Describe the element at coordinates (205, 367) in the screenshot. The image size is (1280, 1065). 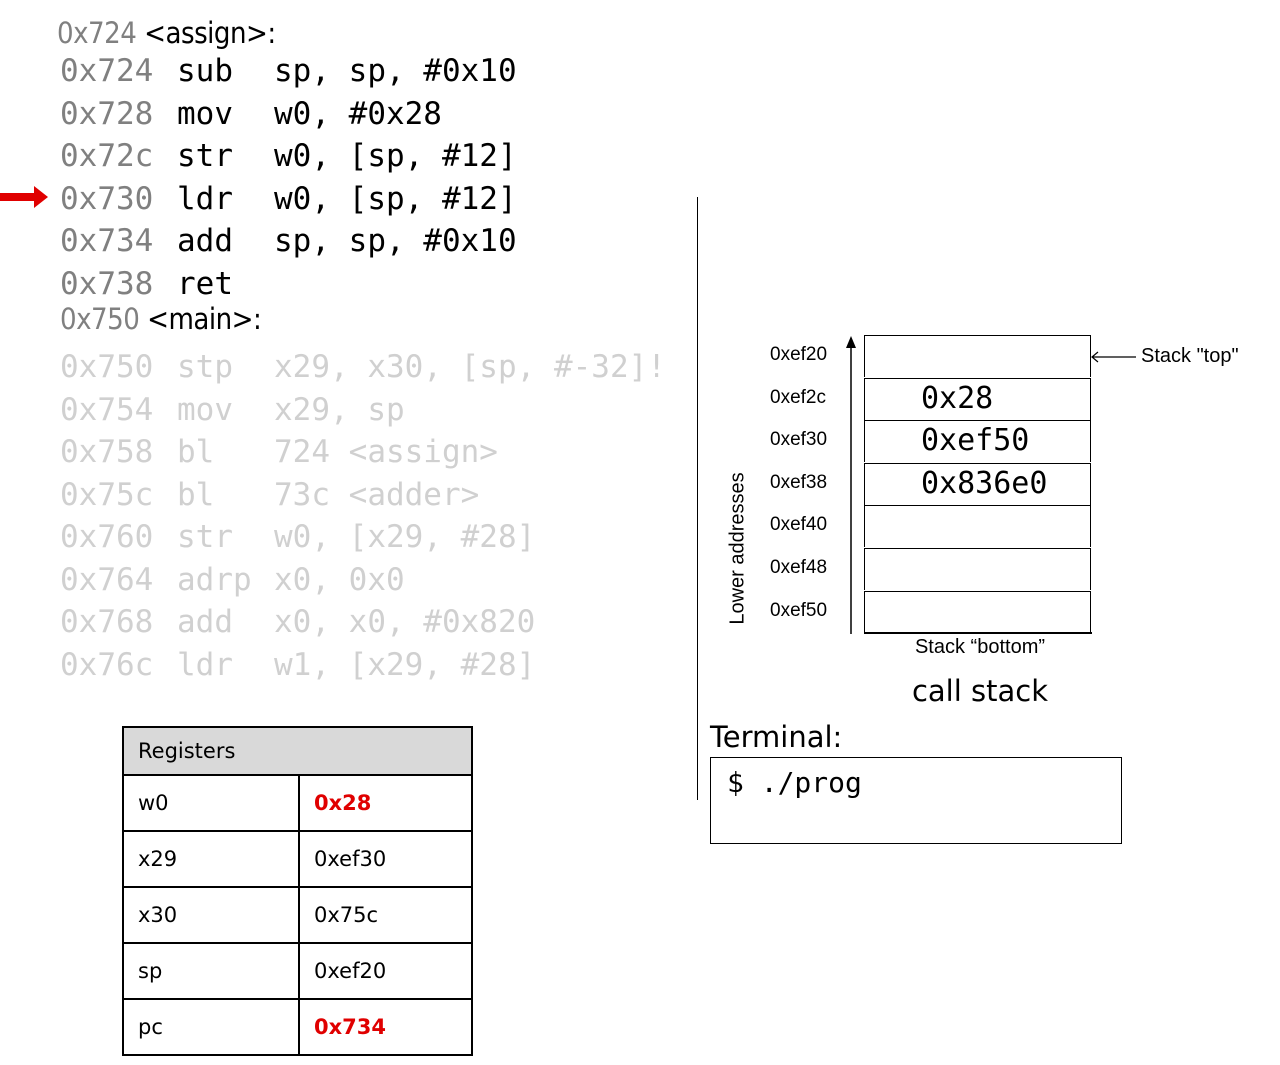
I see `instruction-mn: stp` at that location.